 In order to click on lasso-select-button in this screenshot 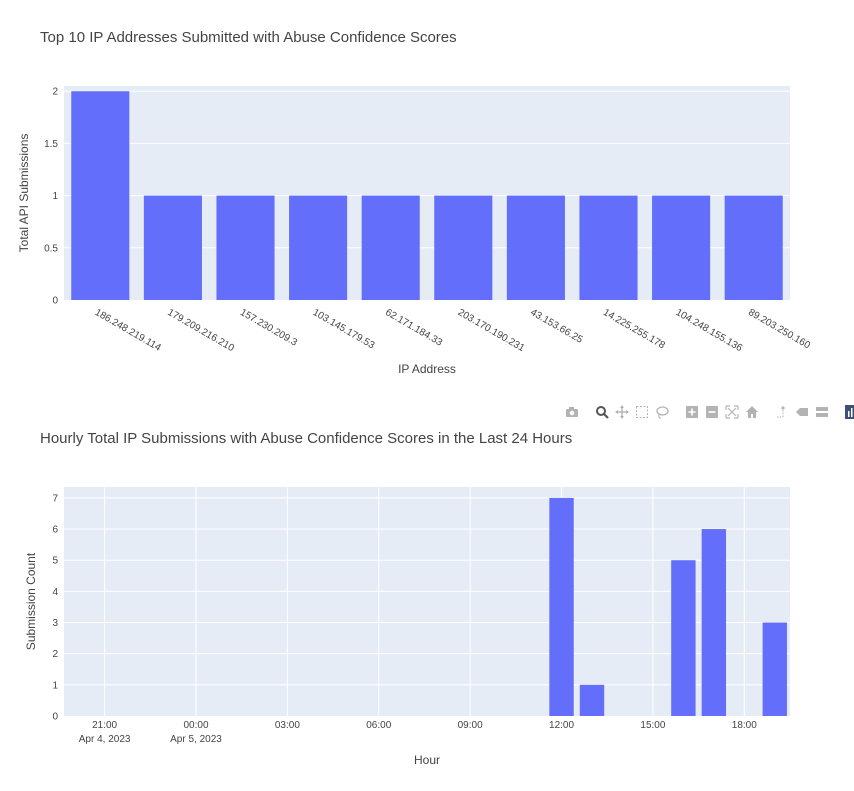, I will do `click(662, 412)`.